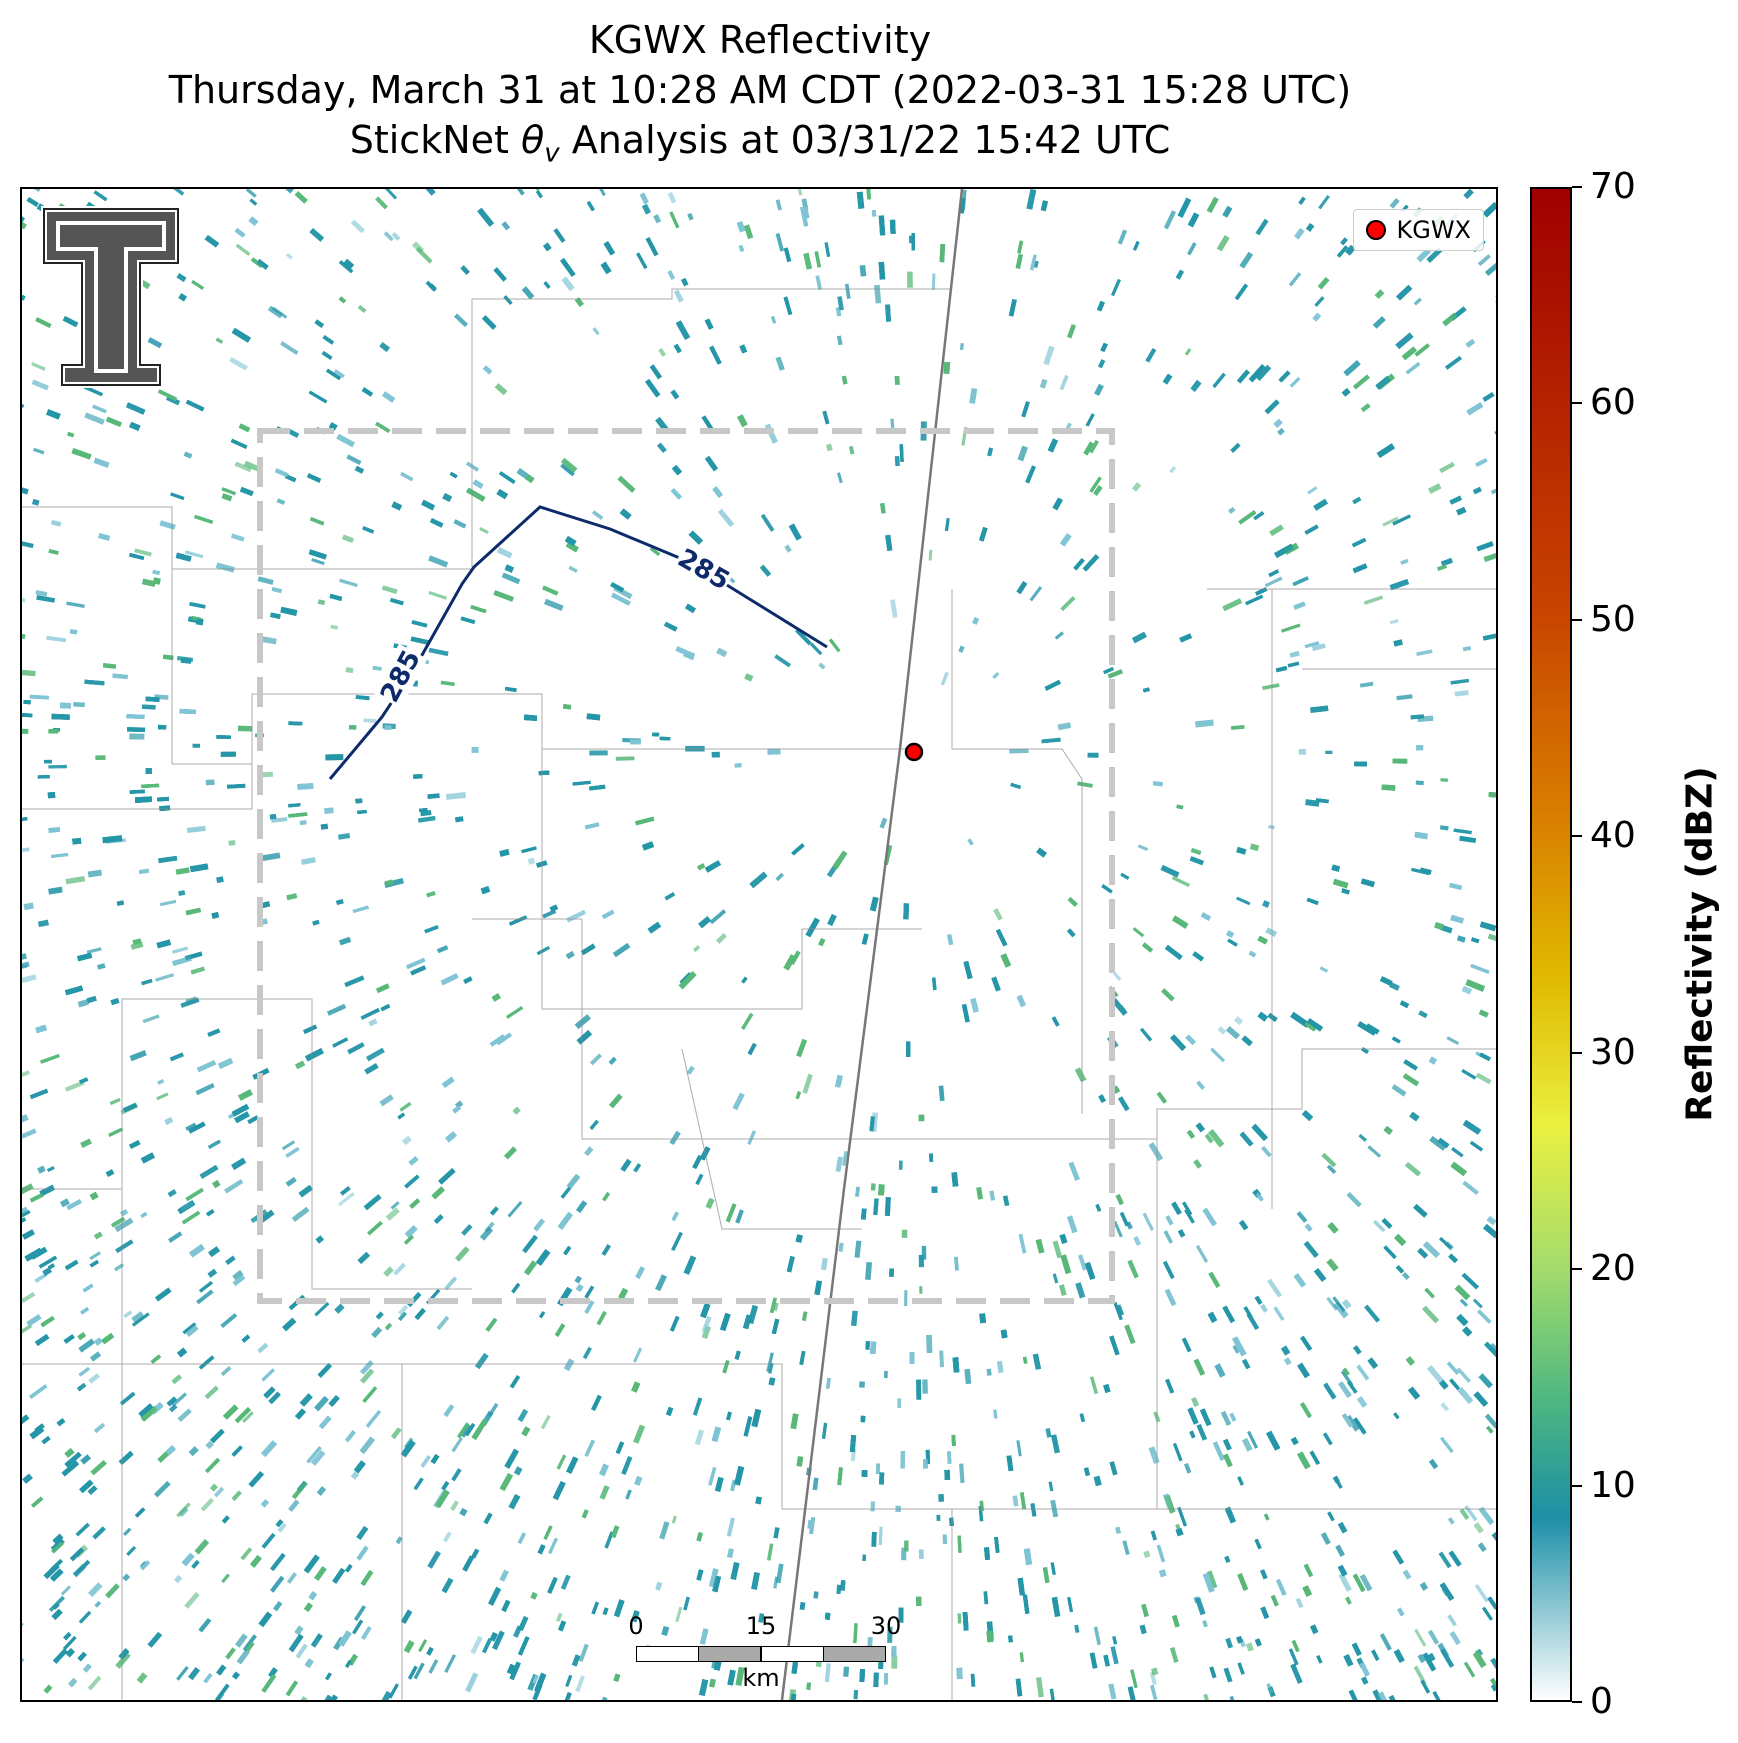 This screenshot has width=1738, height=1743. I want to click on chart-title: KGWX Reflectivity, so click(760, 40).